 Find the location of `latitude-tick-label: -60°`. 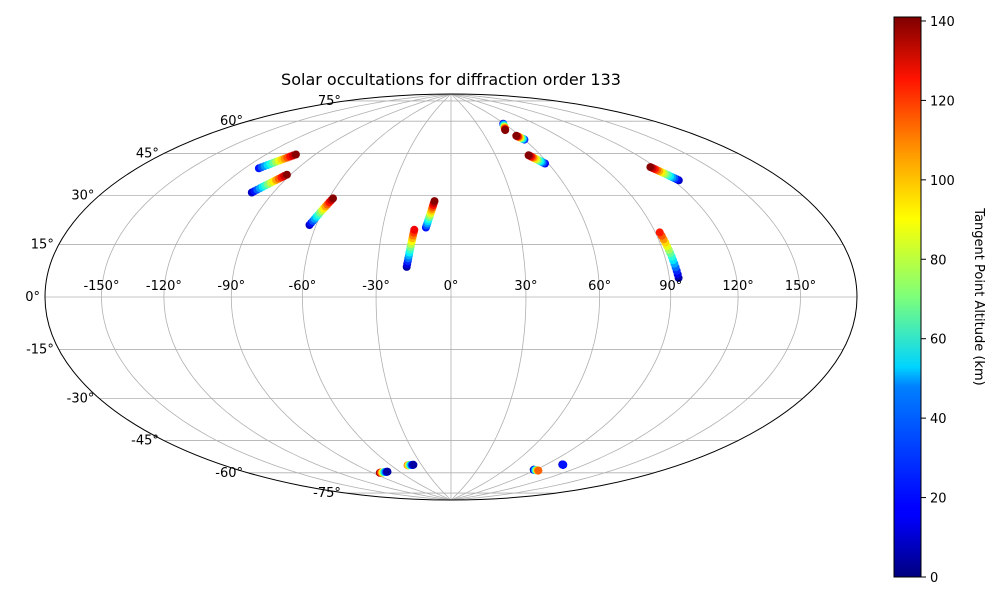

latitude-tick-label: -60° is located at coordinates (229, 473).